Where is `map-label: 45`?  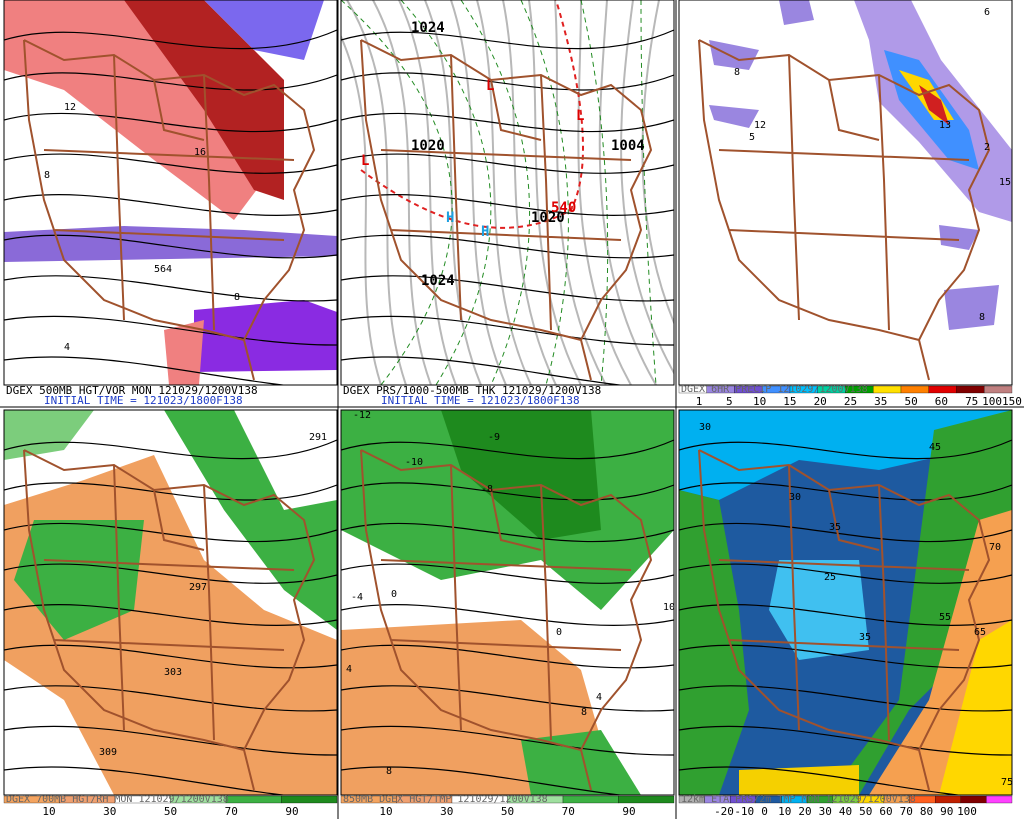 map-label: 45 is located at coordinates (935, 447).